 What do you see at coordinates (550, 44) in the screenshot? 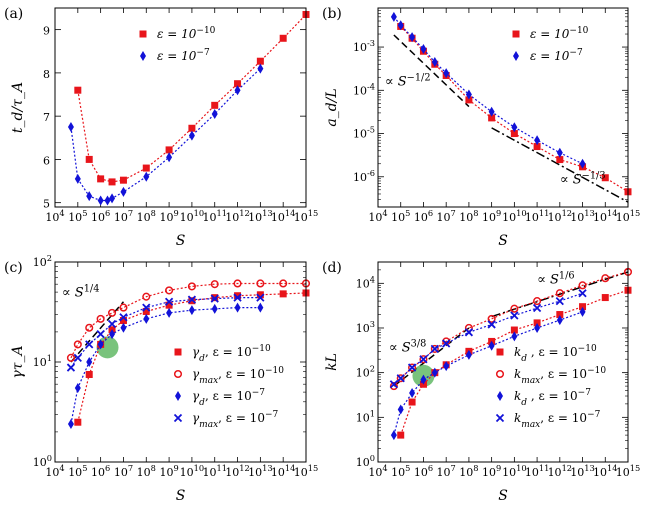
I see `legend: ε = 10−10 ε = 10−7` at bounding box center [550, 44].